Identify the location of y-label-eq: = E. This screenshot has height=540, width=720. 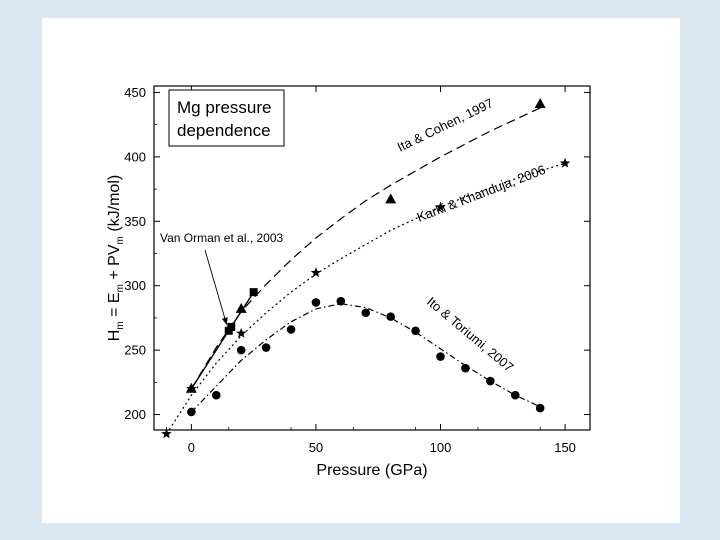
(114, 306).